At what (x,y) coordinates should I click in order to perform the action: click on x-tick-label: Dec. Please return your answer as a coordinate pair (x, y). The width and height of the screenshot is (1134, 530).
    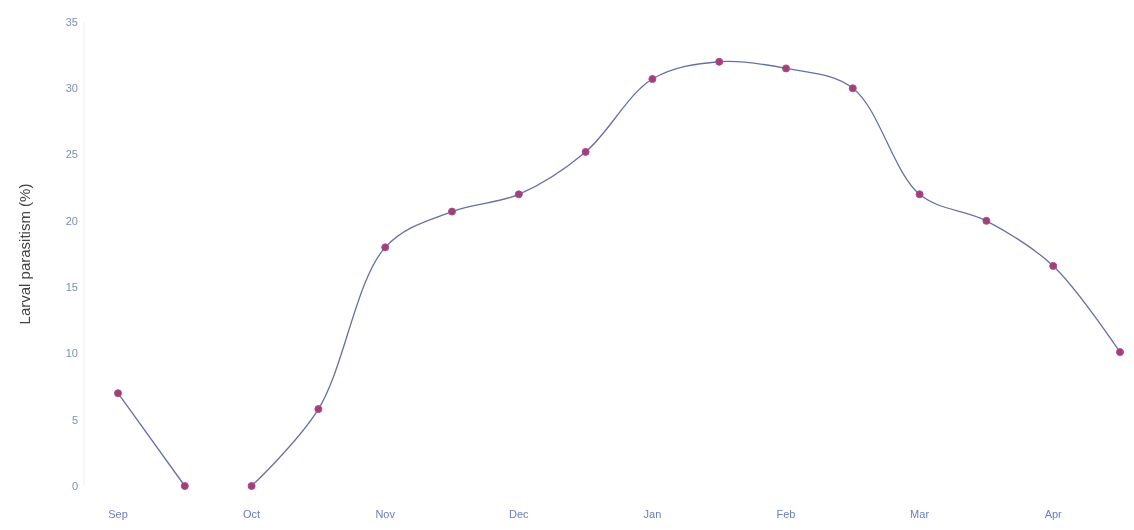
    Looking at the image, I should click on (519, 514).